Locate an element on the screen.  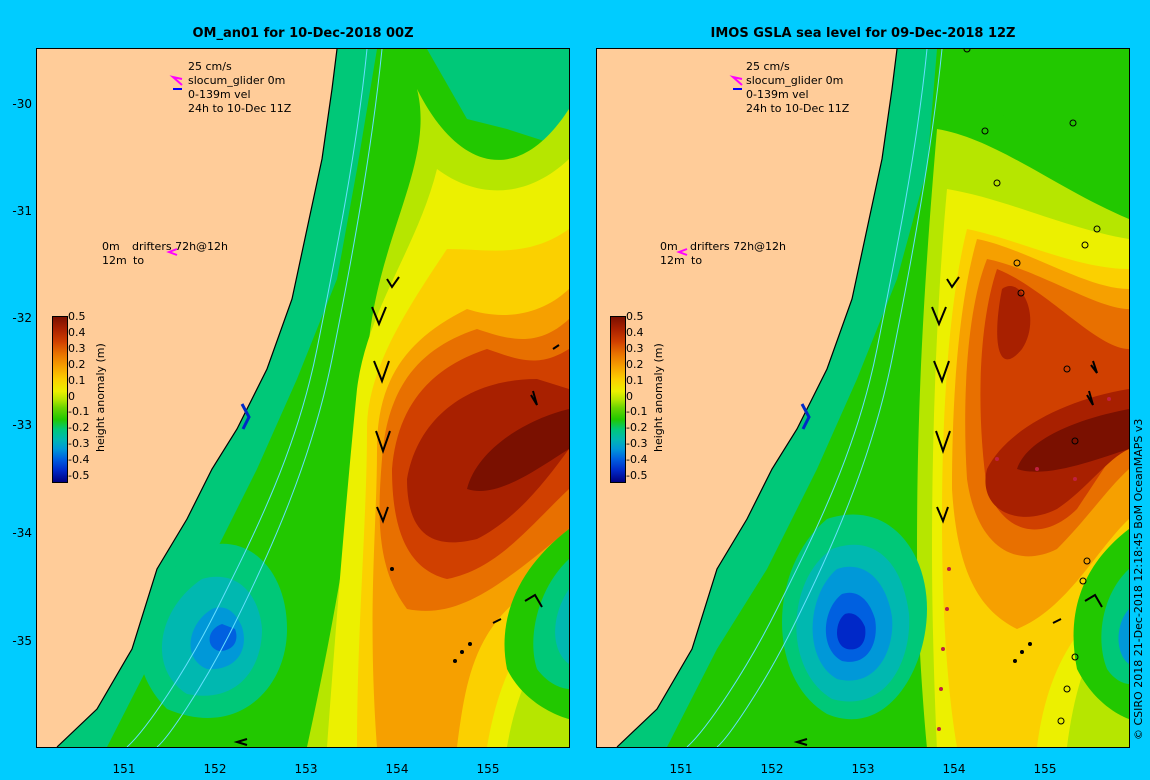
y-tick-label: -33 is located at coordinates (22, 425).